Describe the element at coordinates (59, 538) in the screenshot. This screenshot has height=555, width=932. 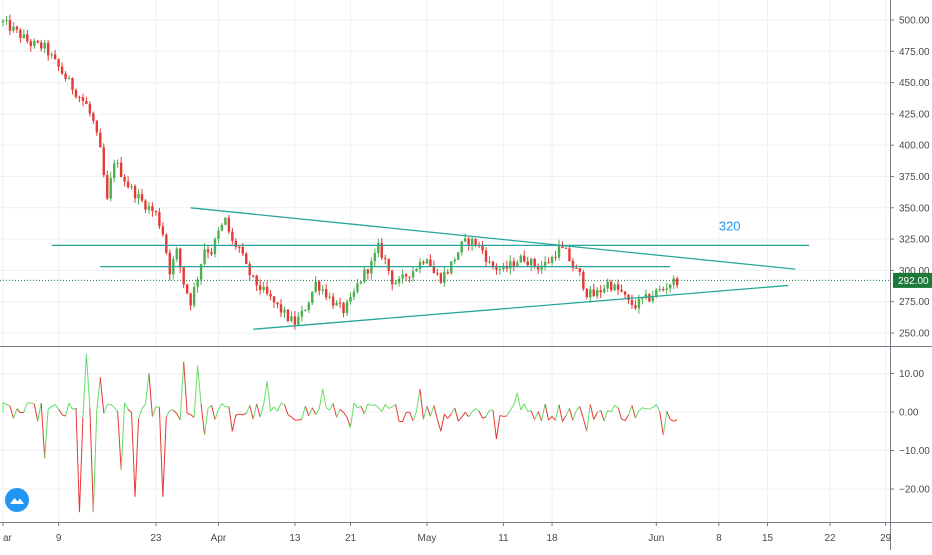
I see `time-tick-label: 9` at that location.